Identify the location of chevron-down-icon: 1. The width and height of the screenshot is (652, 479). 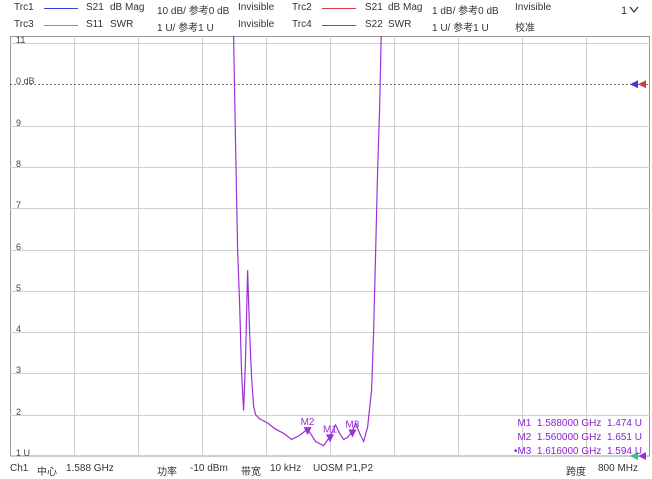
(632, 11).